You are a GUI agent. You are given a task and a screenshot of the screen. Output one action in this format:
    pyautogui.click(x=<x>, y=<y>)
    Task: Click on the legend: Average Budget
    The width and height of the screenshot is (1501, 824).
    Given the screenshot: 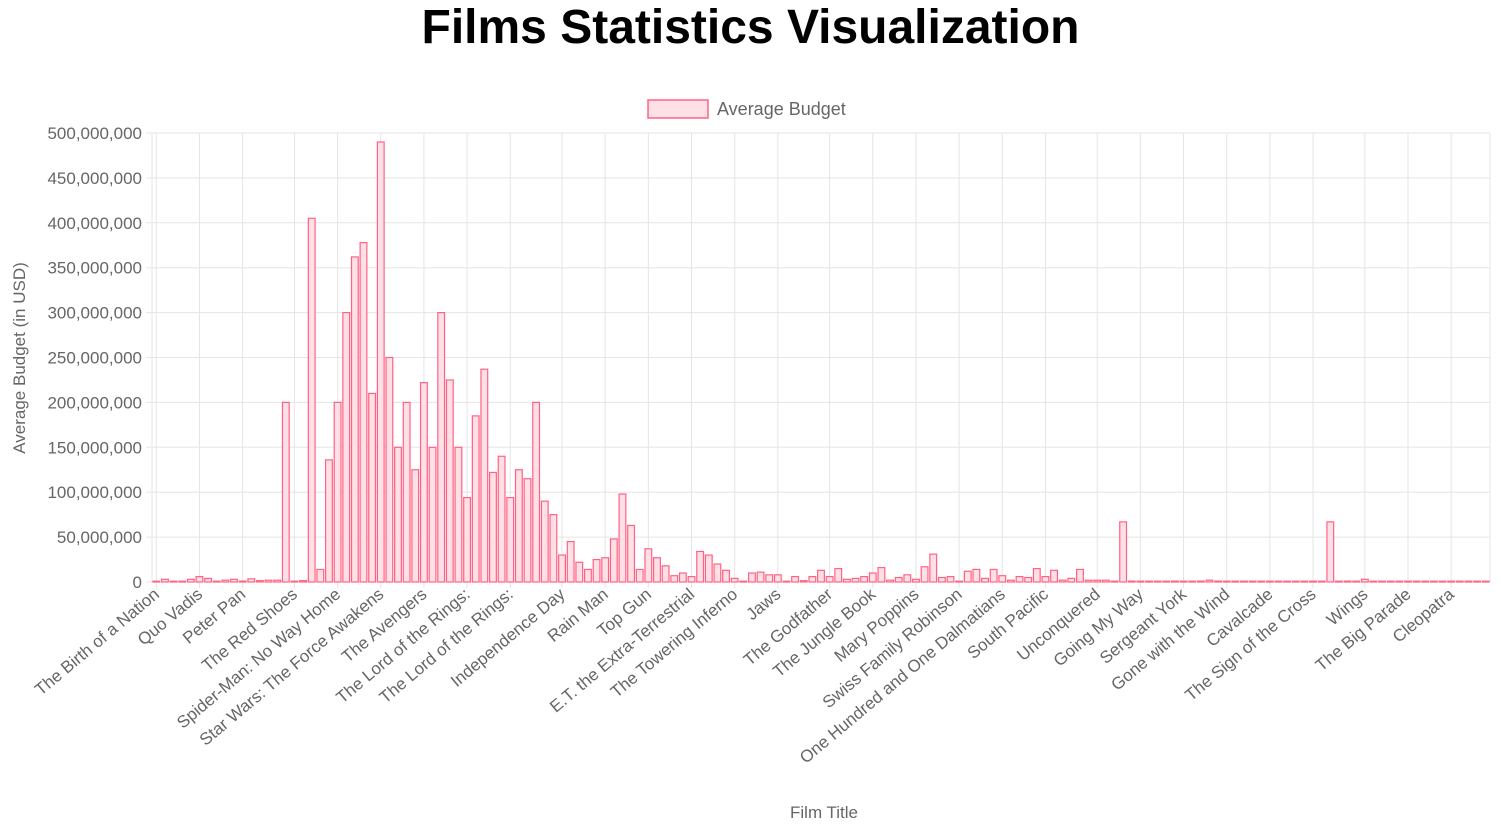 What is the action you would take?
    pyautogui.click(x=746, y=109)
    